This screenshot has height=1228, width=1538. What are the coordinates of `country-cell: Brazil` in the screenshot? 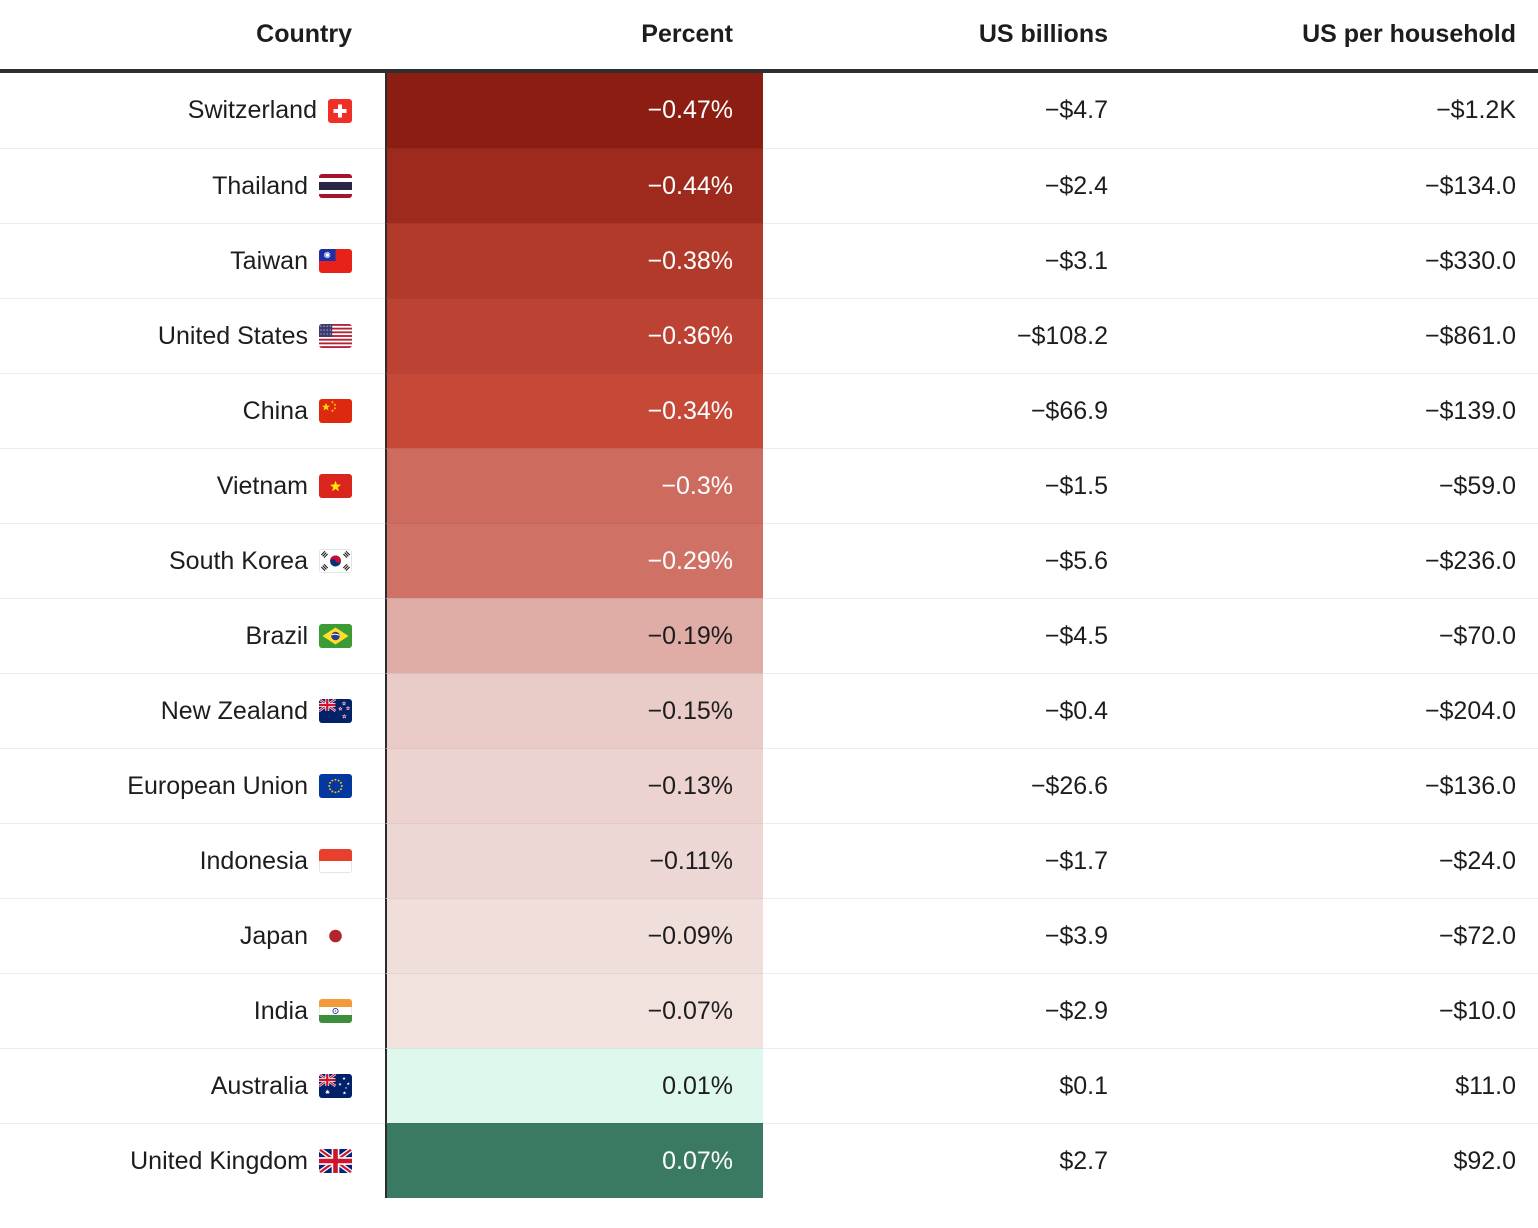 It's located at (192, 635).